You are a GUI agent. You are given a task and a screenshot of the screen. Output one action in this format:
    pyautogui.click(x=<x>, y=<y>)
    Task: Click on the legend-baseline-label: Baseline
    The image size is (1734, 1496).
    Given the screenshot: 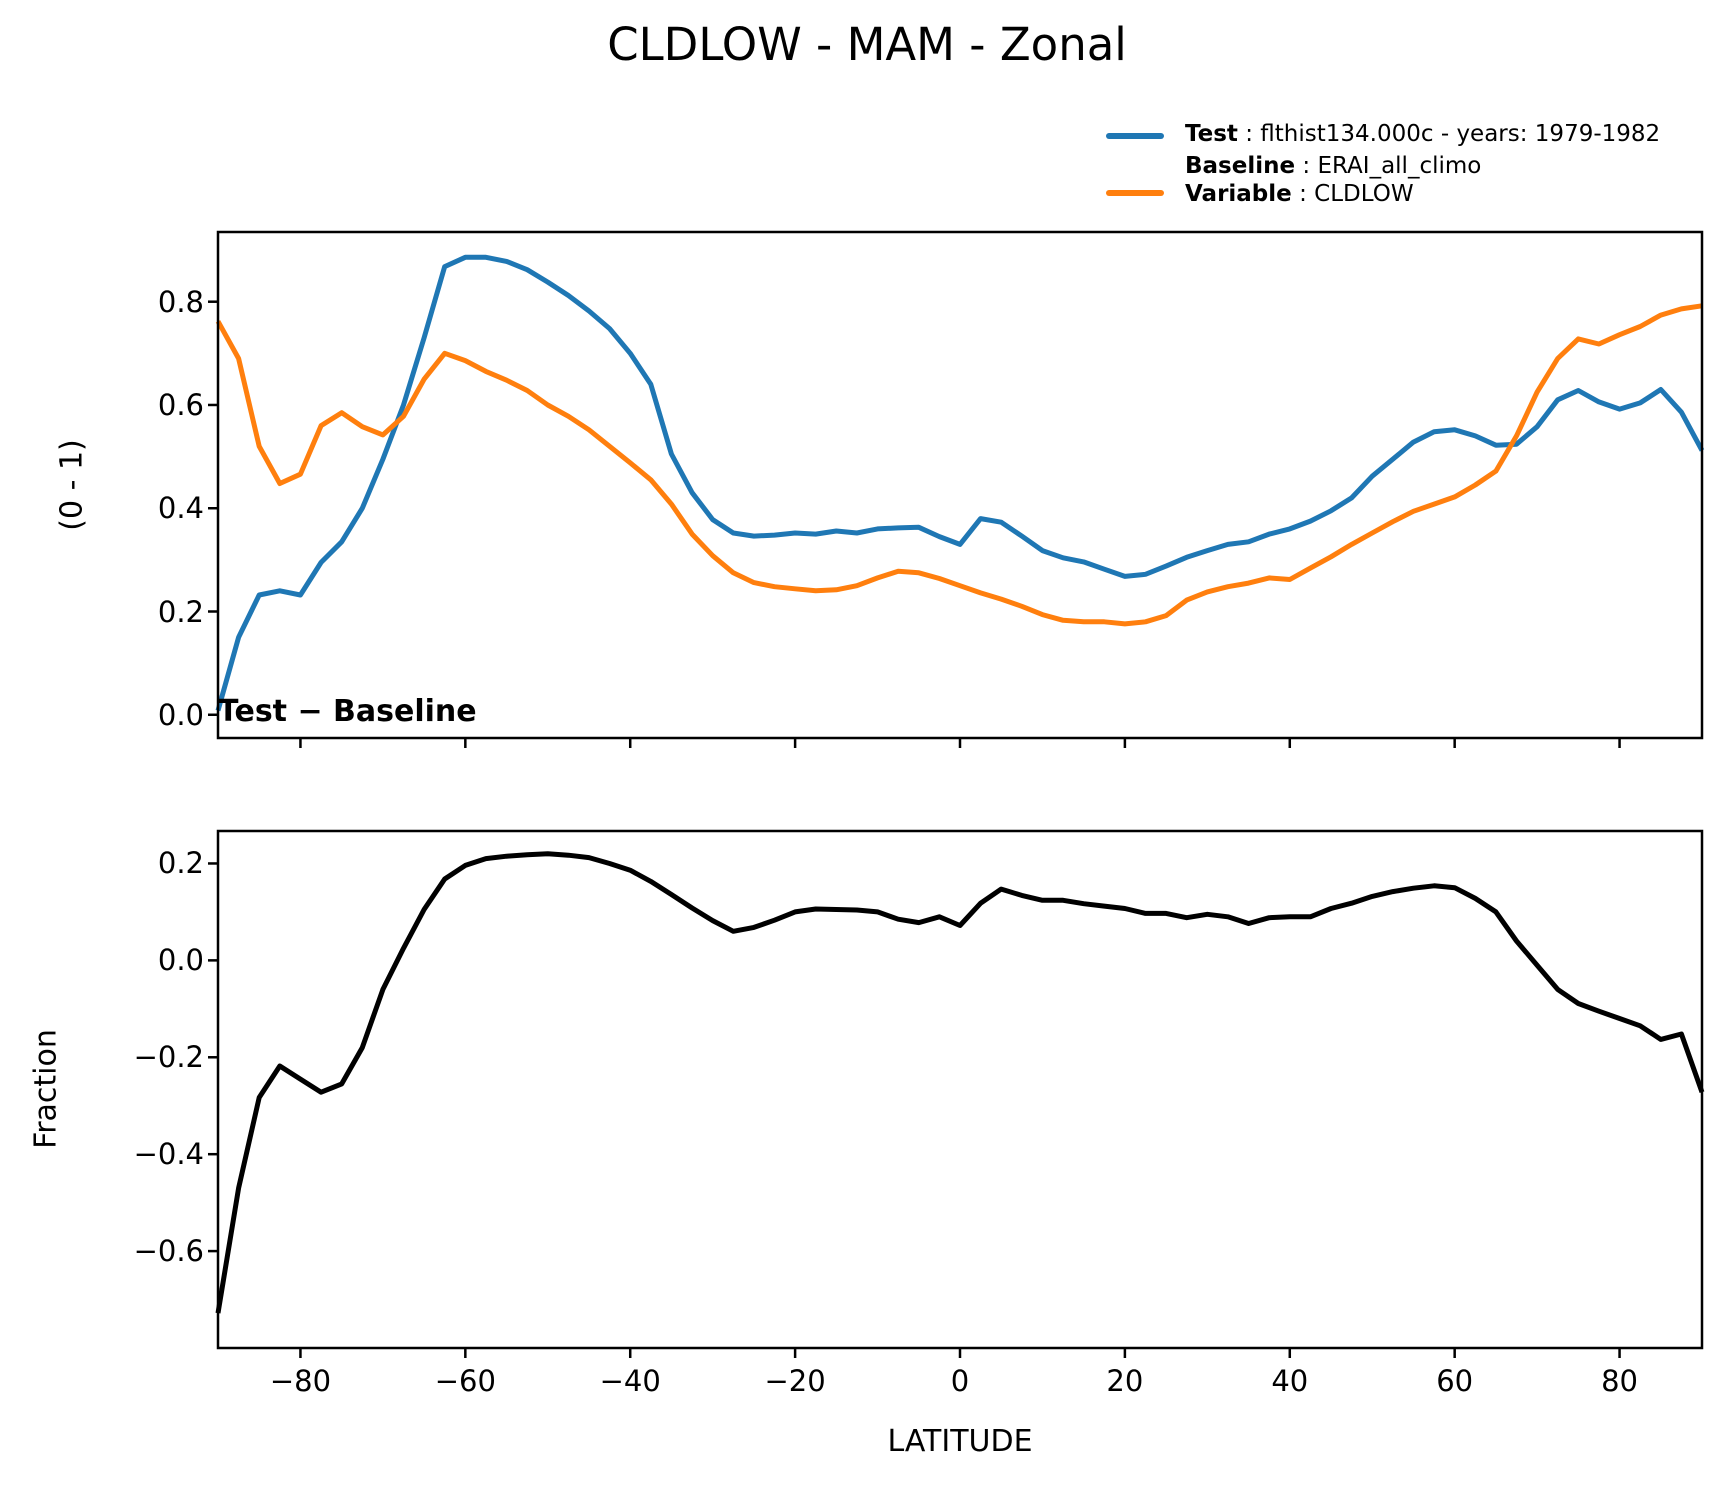 What is the action you would take?
    pyautogui.click(x=1240, y=166)
    